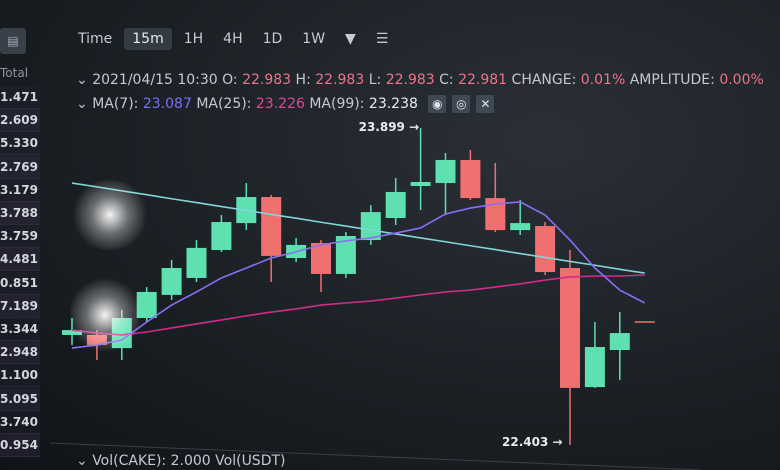  What do you see at coordinates (250, 461) in the screenshot?
I see `vol-usdt-label: Vol(USDT)` at bounding box center [250, 461].